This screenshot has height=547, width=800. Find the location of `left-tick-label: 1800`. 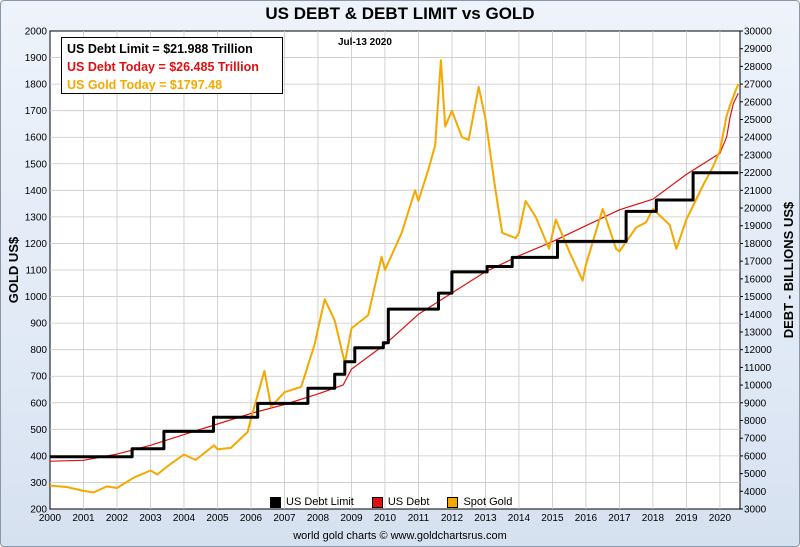

left-tick-label: 1800 is located at coordinates (36, 85).